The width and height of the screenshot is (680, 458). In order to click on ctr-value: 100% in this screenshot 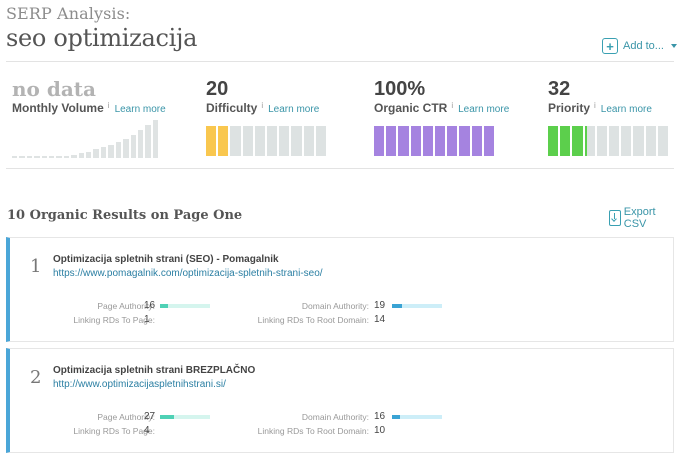, I will do `click(400, 89)`.